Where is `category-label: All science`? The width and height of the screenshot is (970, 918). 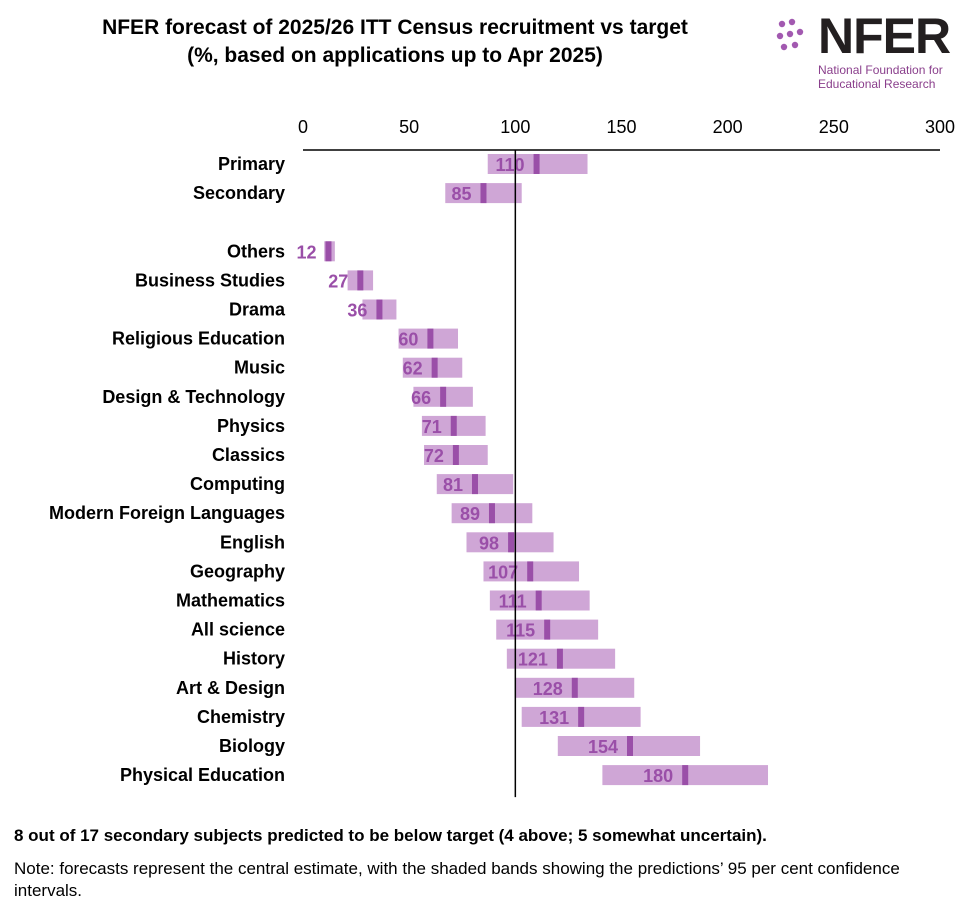 category-label: All science is located at coordinates (238, 630).